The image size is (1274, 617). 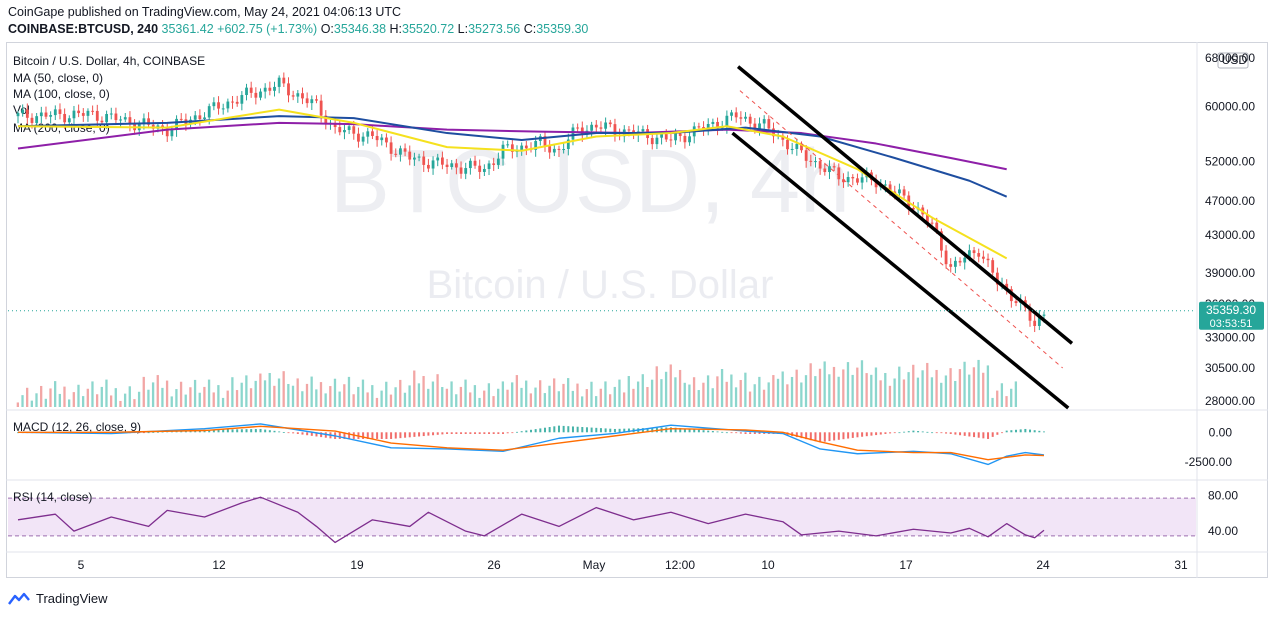 What do you see at coordinates (109, 61) in the screenshot?
I see `main-legend-title: Bitcoin / U.S. Dollar, 4h, COINBASE` at bounding box center [109, 61].